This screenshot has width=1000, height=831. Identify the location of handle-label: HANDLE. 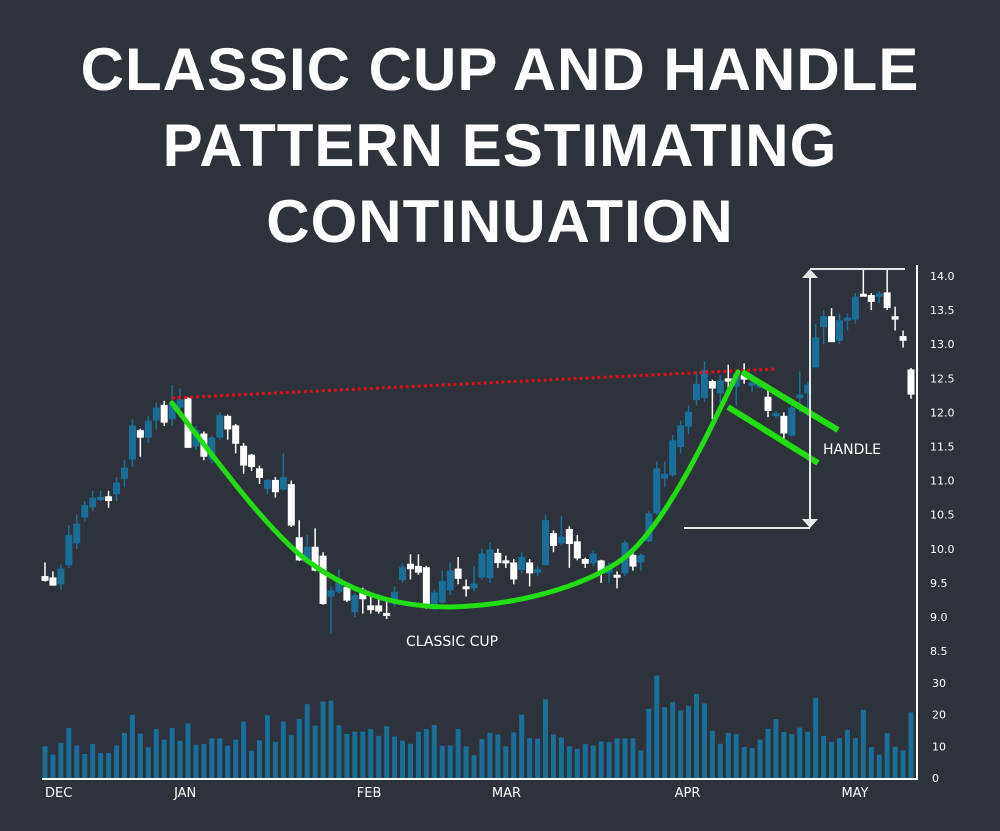
(852, 450).